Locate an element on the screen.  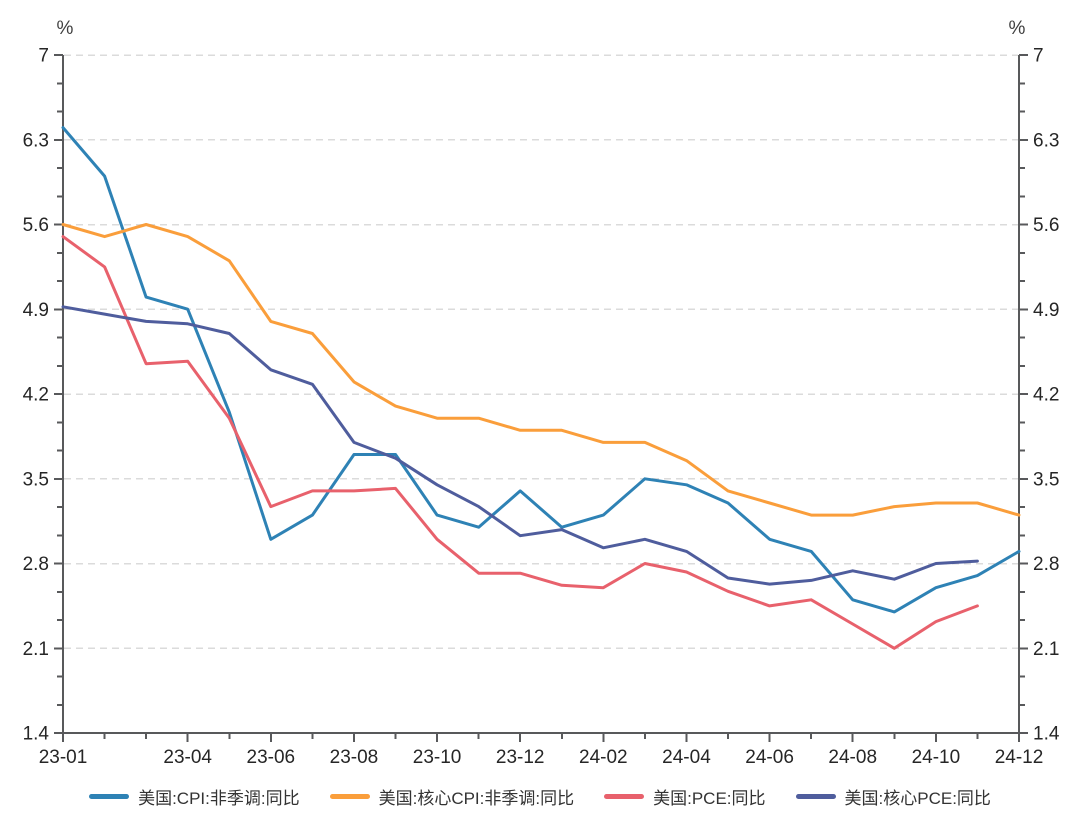
x-axis-label: 24-10 is located at coordinates (936, 757).